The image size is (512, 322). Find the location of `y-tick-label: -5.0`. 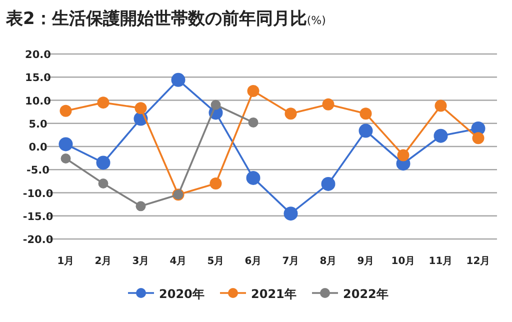

y-tick-label: -5.0 is located at coordinates (38, 170).